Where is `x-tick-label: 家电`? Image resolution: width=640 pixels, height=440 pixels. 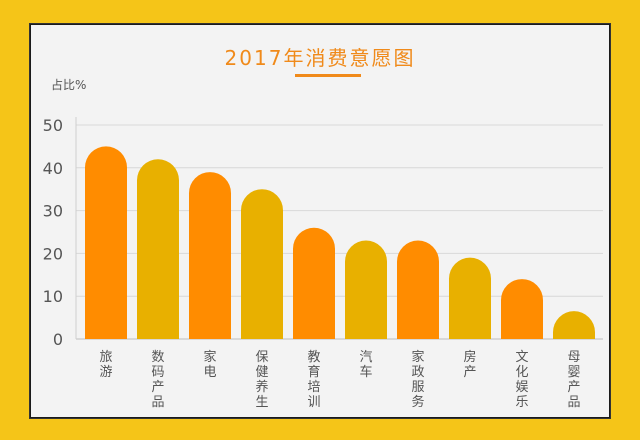
x-tick-label: 家电 is located at coordinates (209, 364).